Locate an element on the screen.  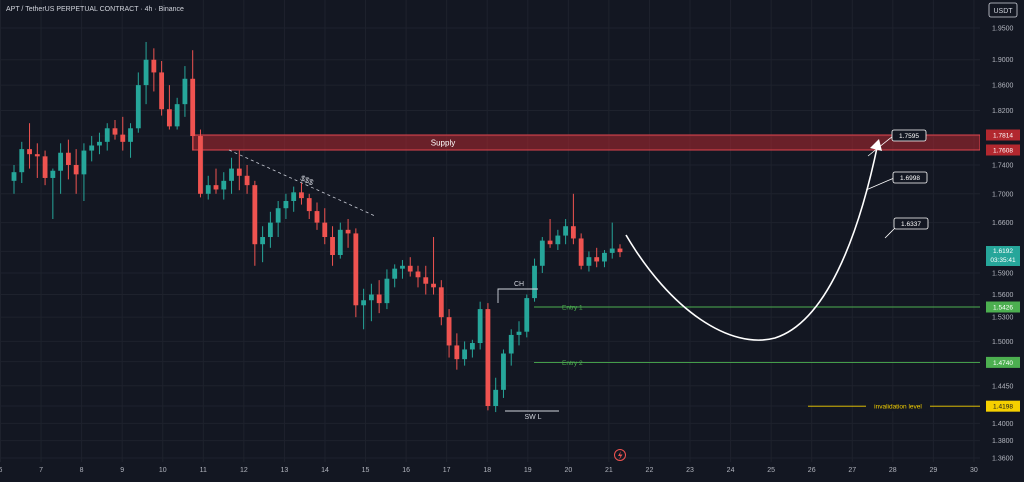
time-tick-label: 18 is located at coordinates (487, 470).